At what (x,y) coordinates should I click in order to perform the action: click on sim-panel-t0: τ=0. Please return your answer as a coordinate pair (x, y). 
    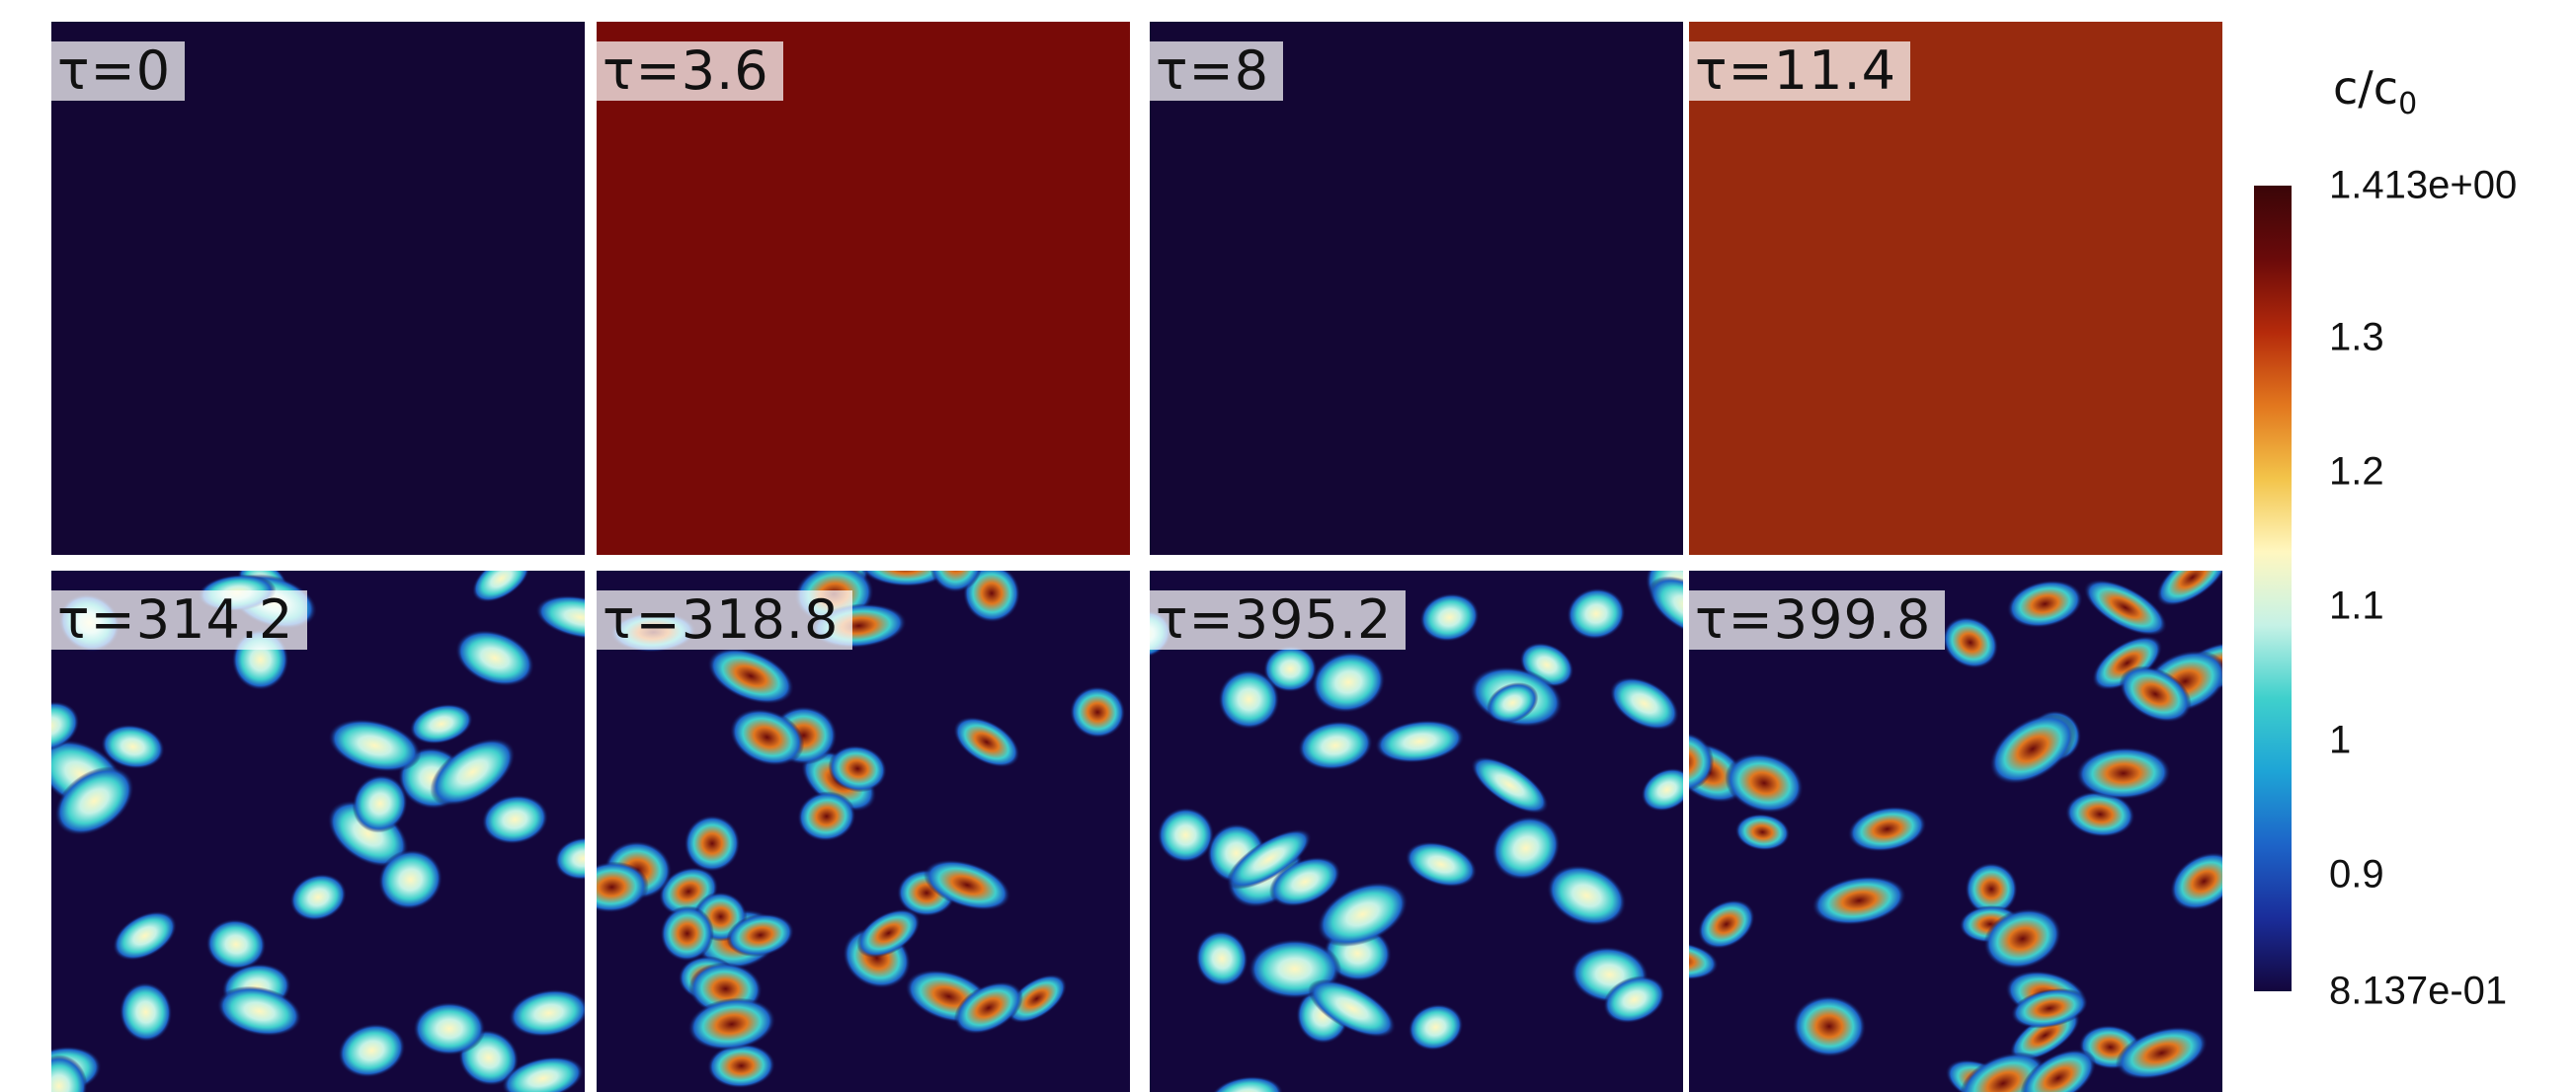
    Looking at the image, I should click on (318, 288).